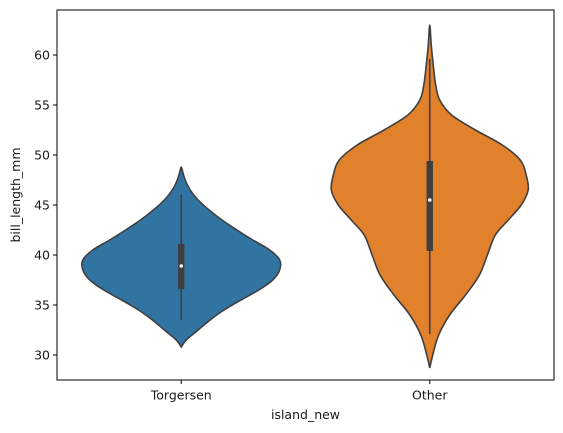  I want to click on box-other, so click(429, 206).